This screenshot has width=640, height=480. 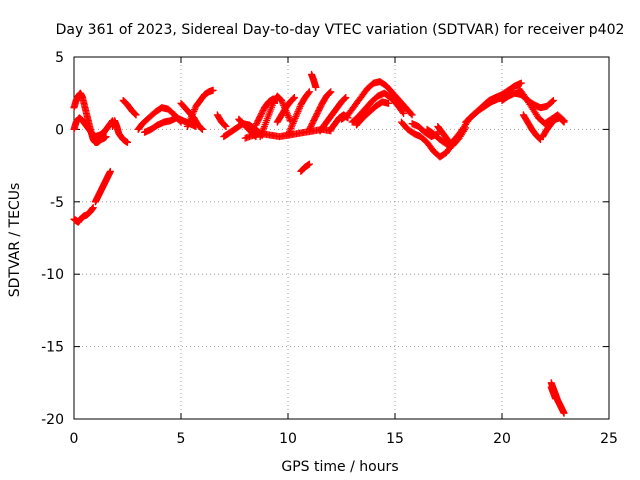 What do you see at coordinates (395, 439) in the screenshot?
I see `x-tick-label: 15` at bounding box center [395, 439].